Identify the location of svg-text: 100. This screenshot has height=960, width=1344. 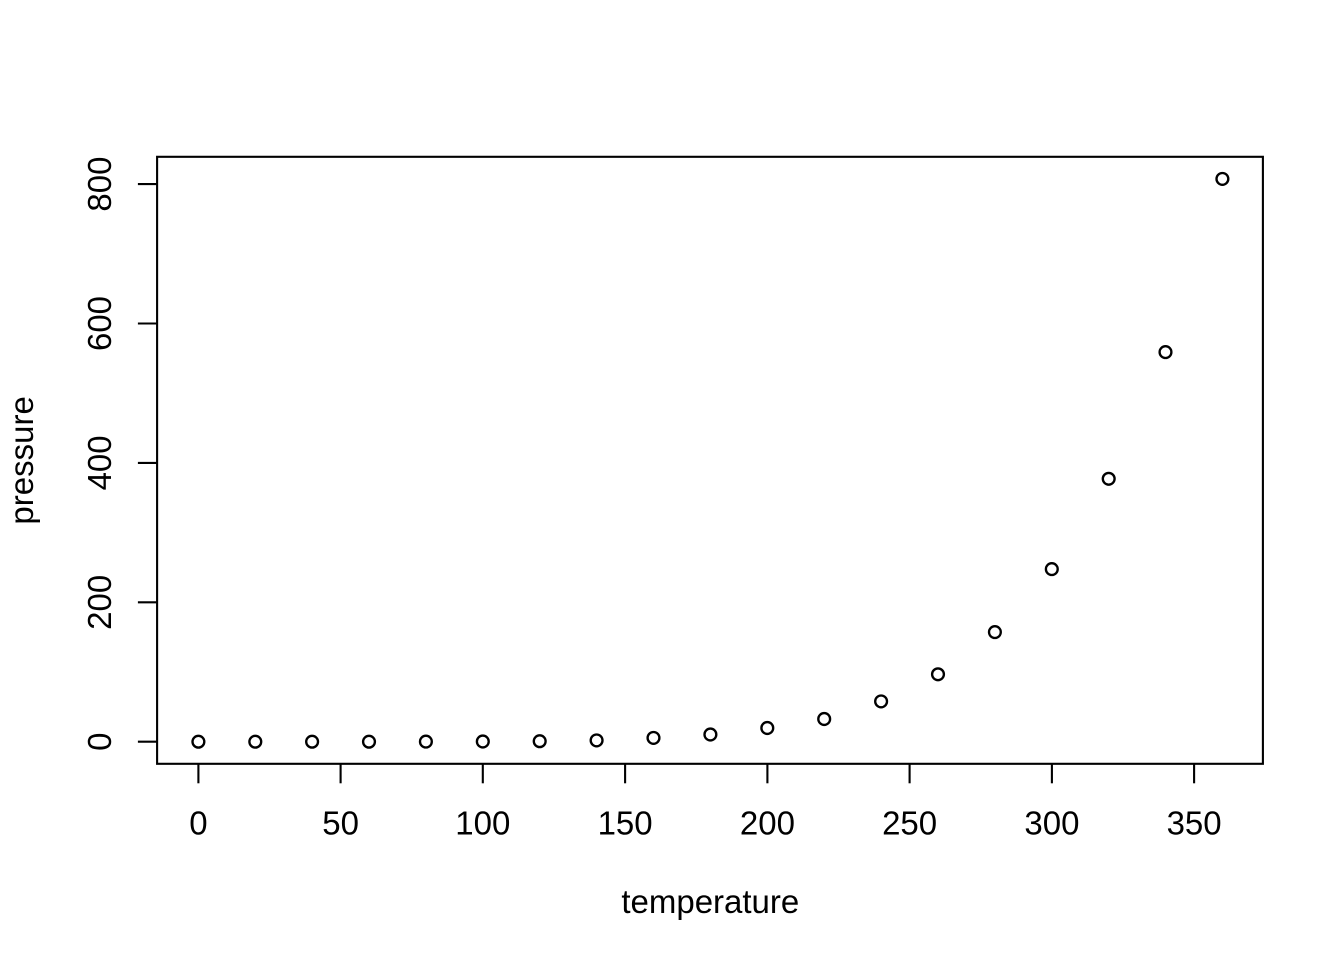
(482, 822).